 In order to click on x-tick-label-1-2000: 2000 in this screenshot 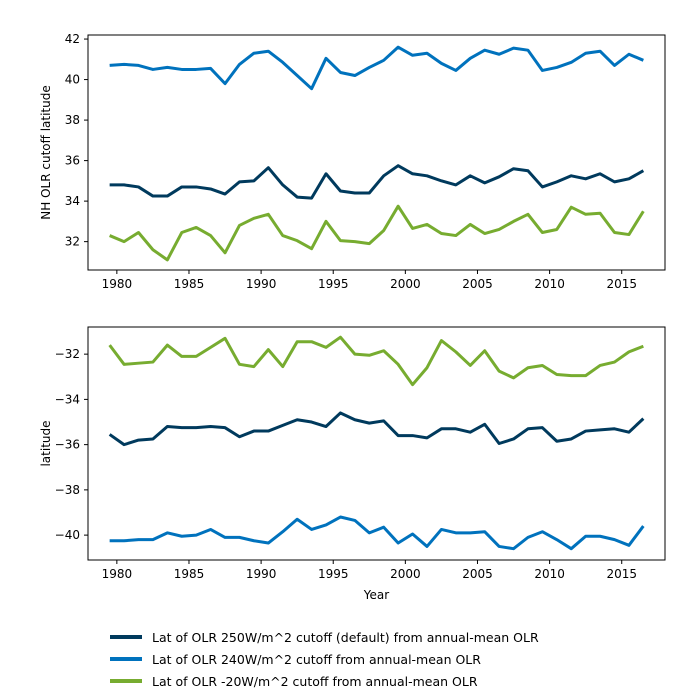, I will do `click(405, 284)`.